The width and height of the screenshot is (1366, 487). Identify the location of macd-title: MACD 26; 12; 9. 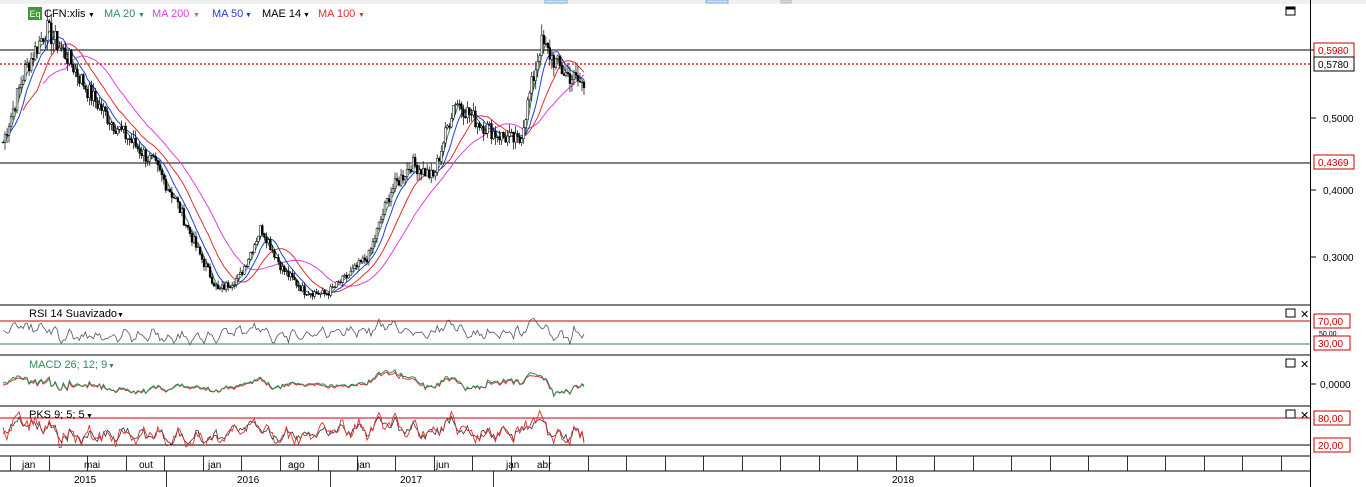
(68, 365).